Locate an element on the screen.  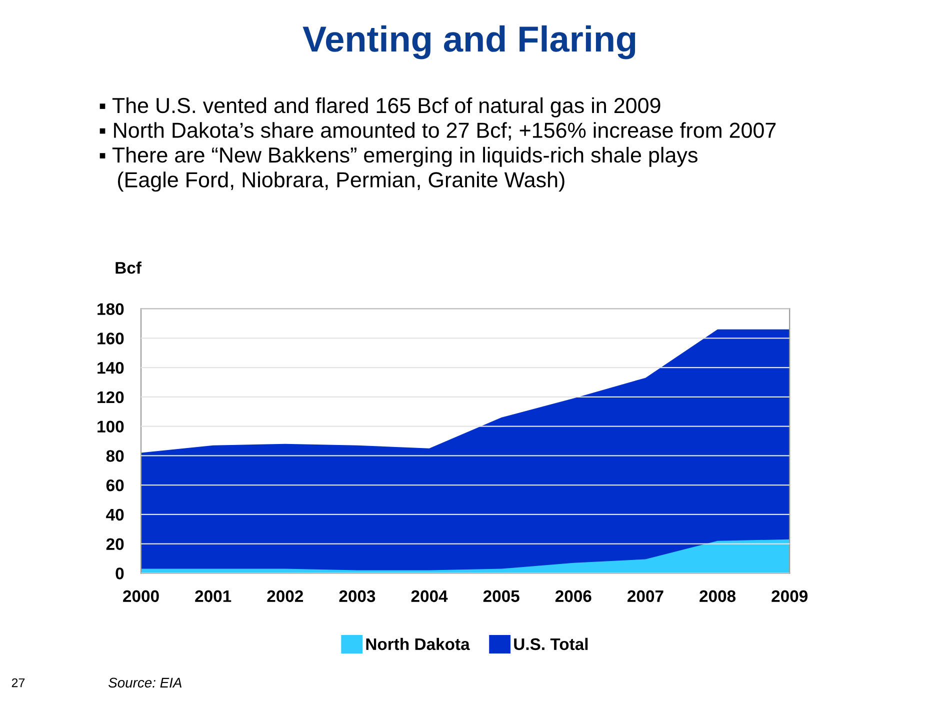
source-note: Source: EIA is located at coordinates (145, 683).